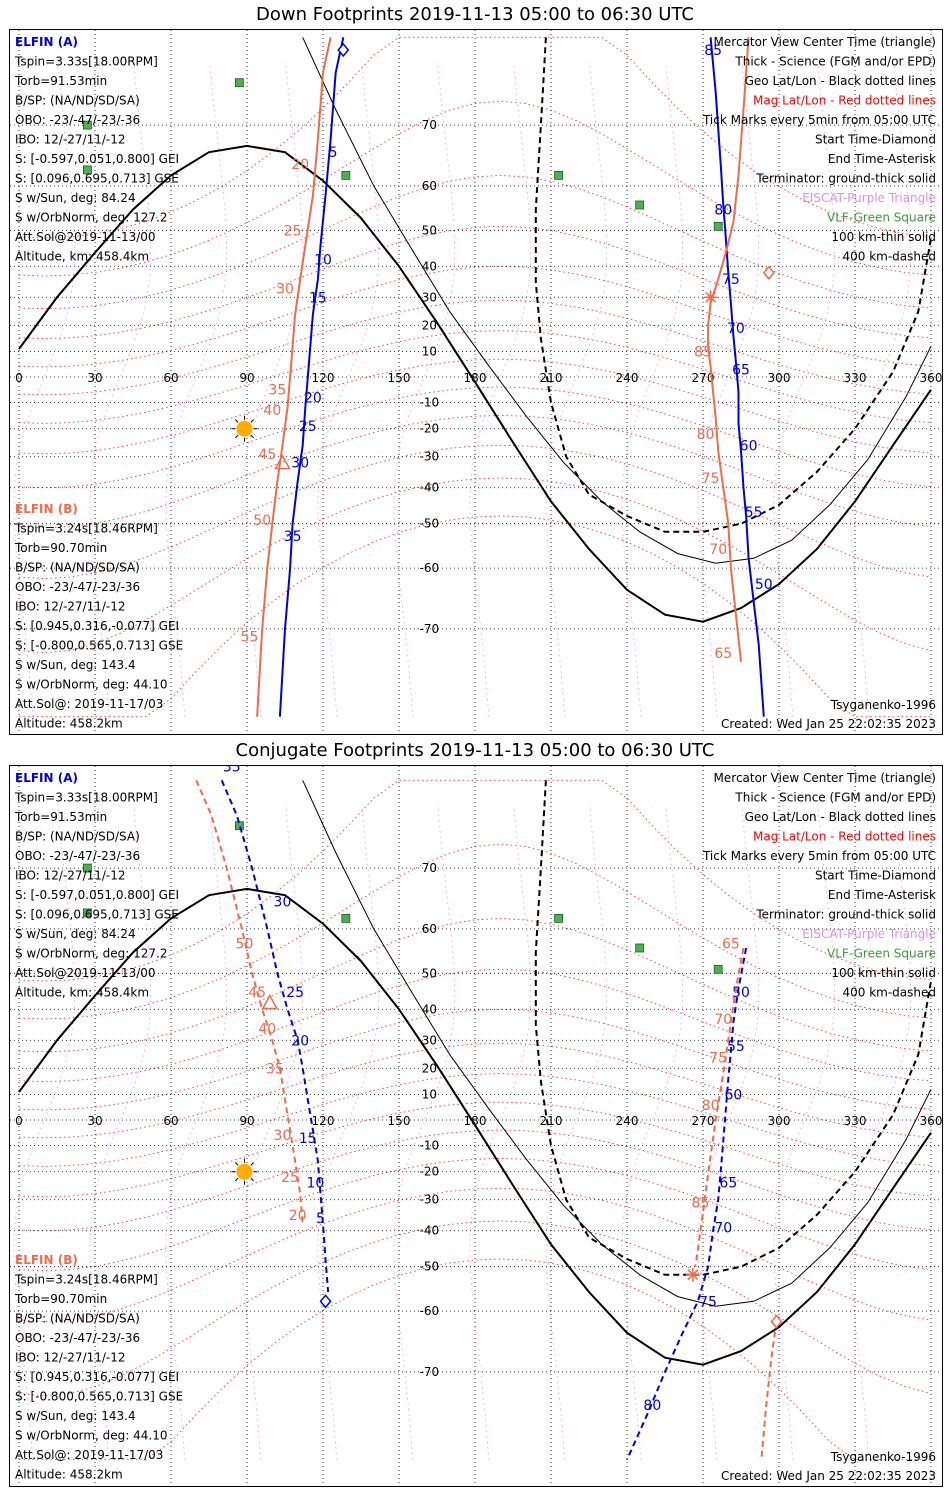  What do you see at coordinates (706, 435) in the screenshot?
I see `elfin-b-tick-label: 80` at bounding box center [706, 435].